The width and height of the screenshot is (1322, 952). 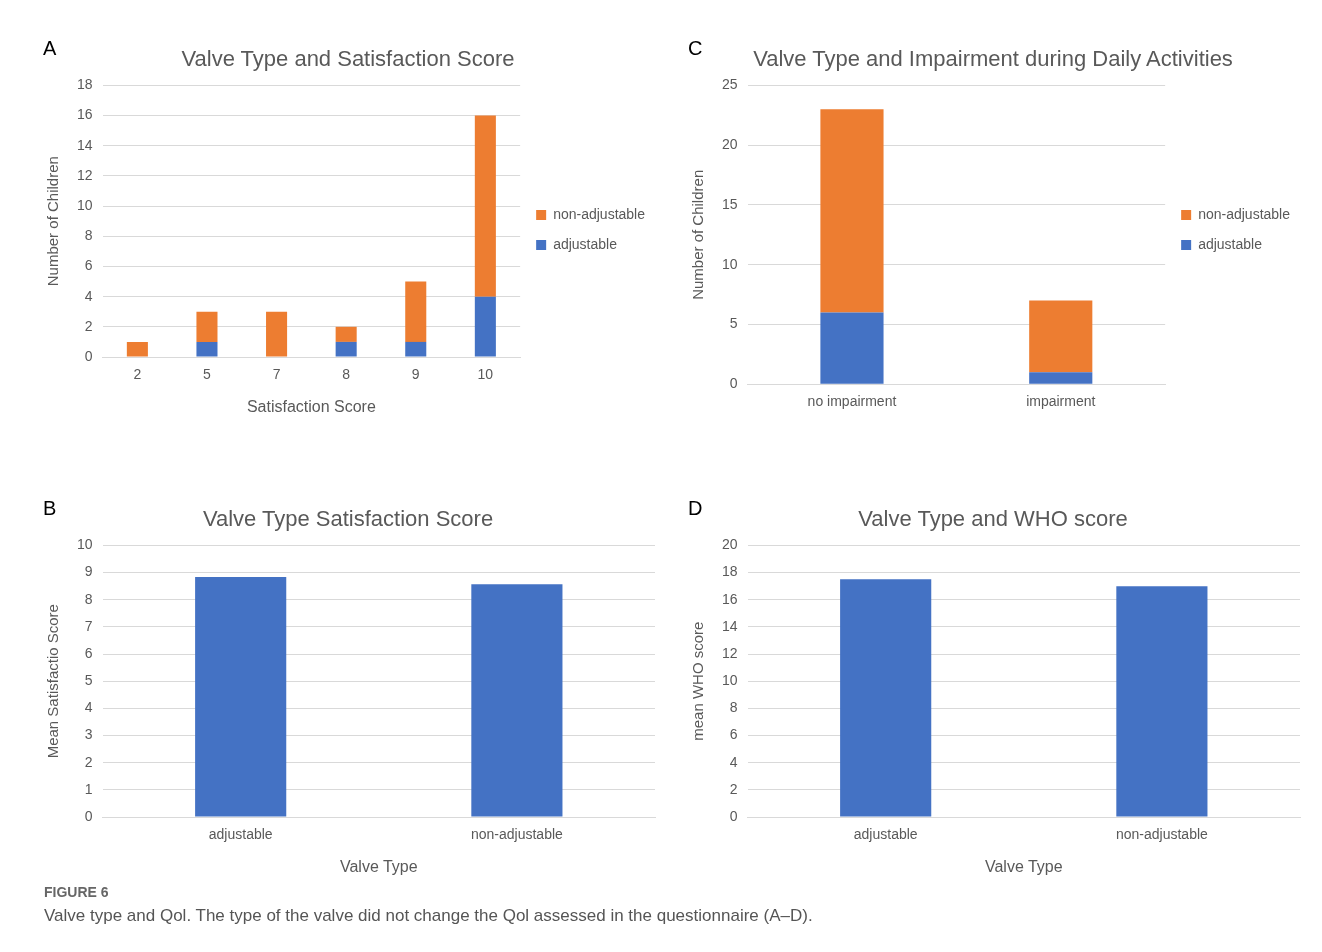 What do you see at coordinates (415, 374) in the screenshot?
I see `x-tick-label: 9` at bounding box center [415, 374].